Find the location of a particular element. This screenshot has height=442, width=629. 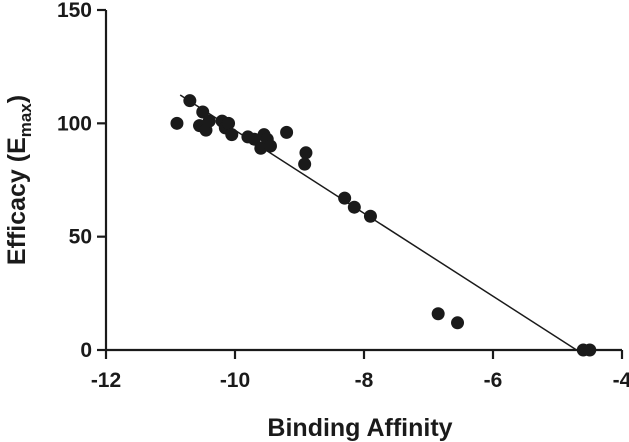

y-tick-label: 150 is located at coordinates (74, 11).